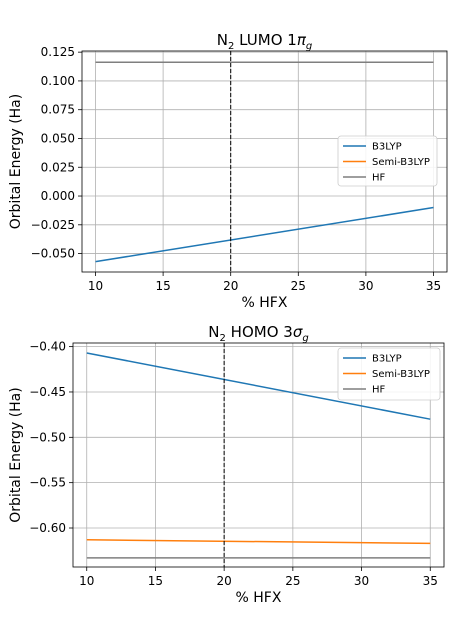 This screenshot has height=638, width=451. I want to click on y-tick-label: 0.125, so click(58, 52).